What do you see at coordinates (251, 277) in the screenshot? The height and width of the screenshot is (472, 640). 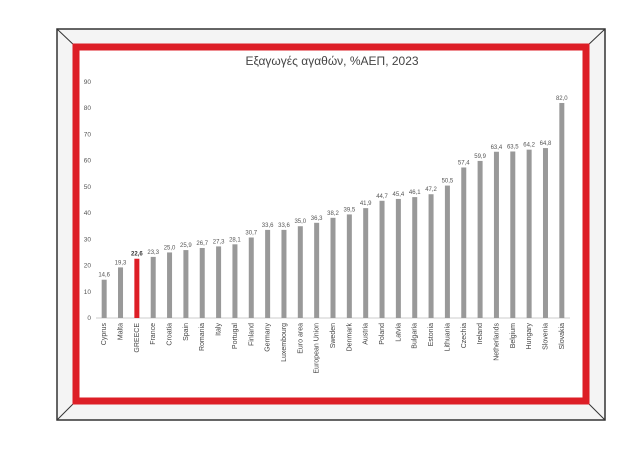 I see `bar-finland` at bounding box center [251, 277].